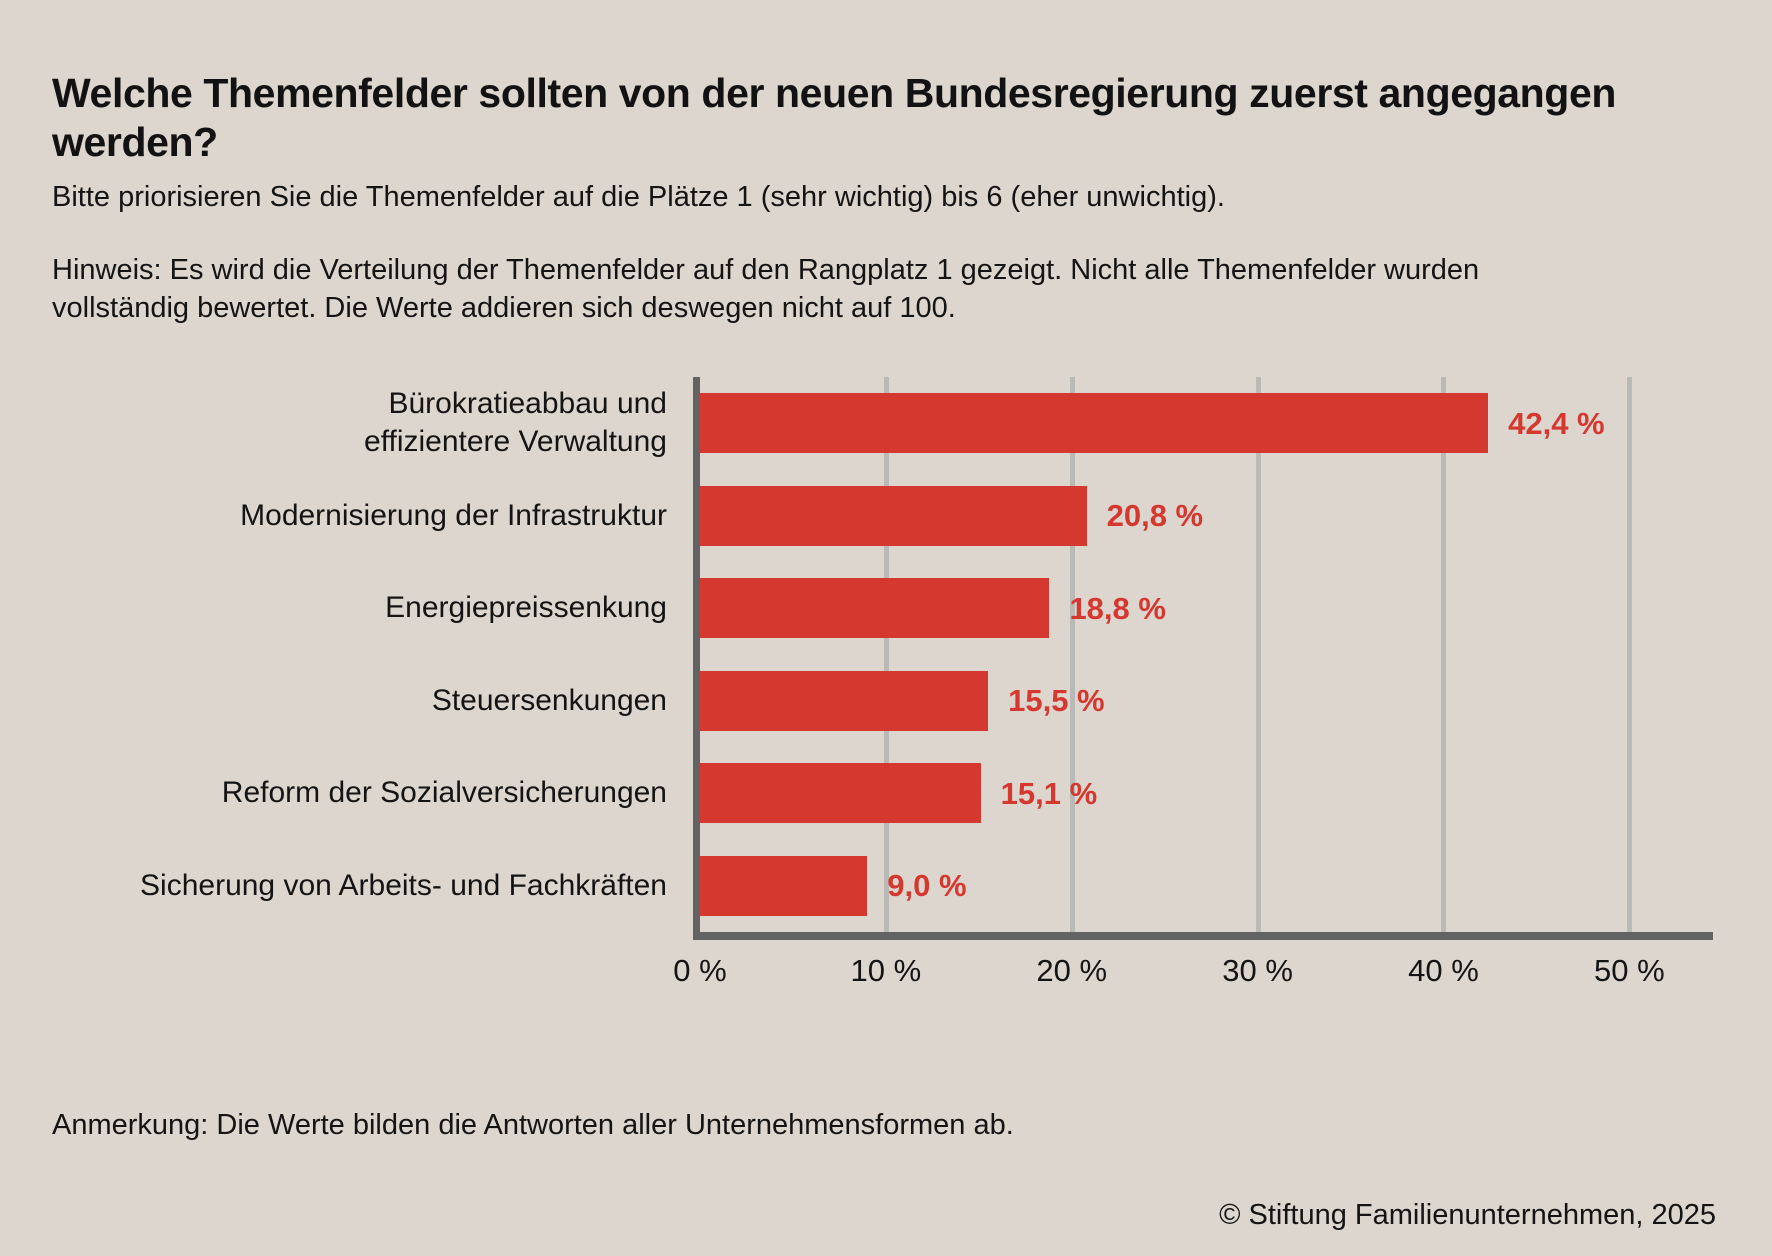 This screenshot has height=1256, width=1772. What do you see at coordinates (1193, 977) in the screenshot?
I see `x-axis-ticks: 0 % 10 % 20 % 30 % 40 % 50 %` at bounding box center [1193, 977].